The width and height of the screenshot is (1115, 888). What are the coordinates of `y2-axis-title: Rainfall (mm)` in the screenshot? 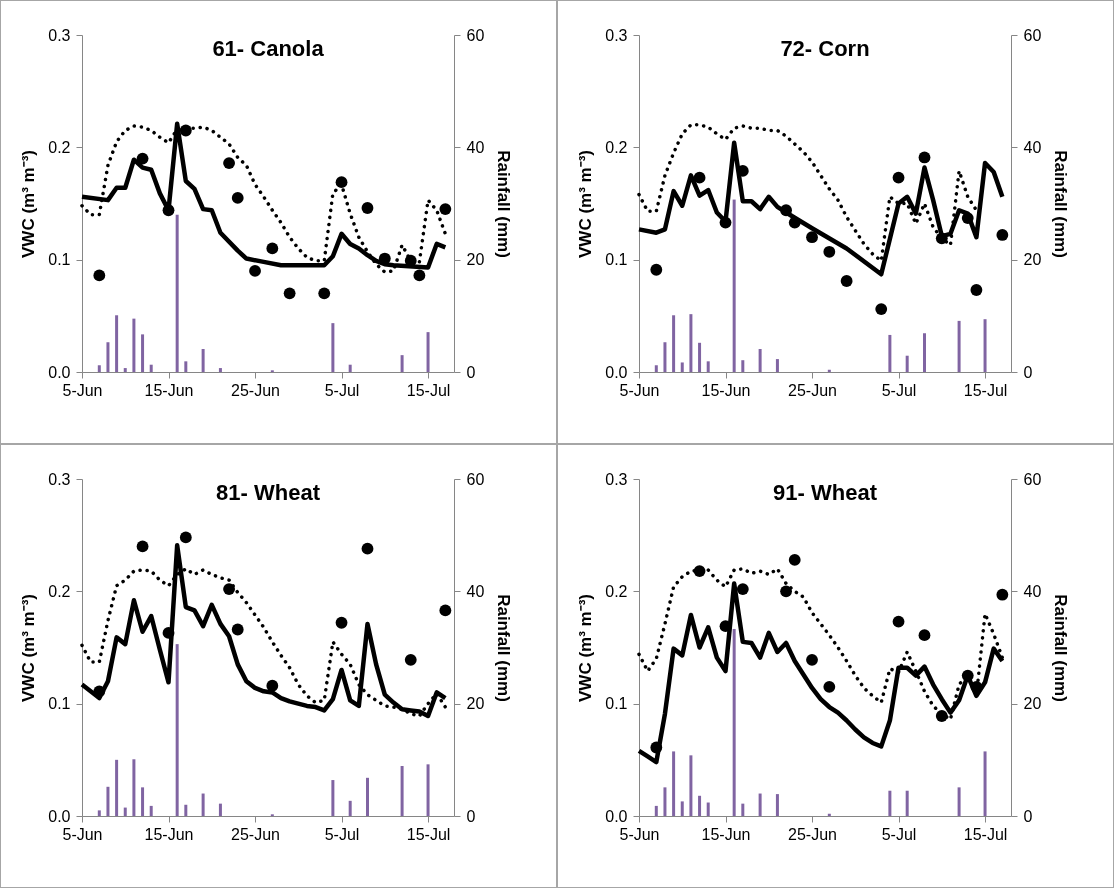 It's located at (504, 204).